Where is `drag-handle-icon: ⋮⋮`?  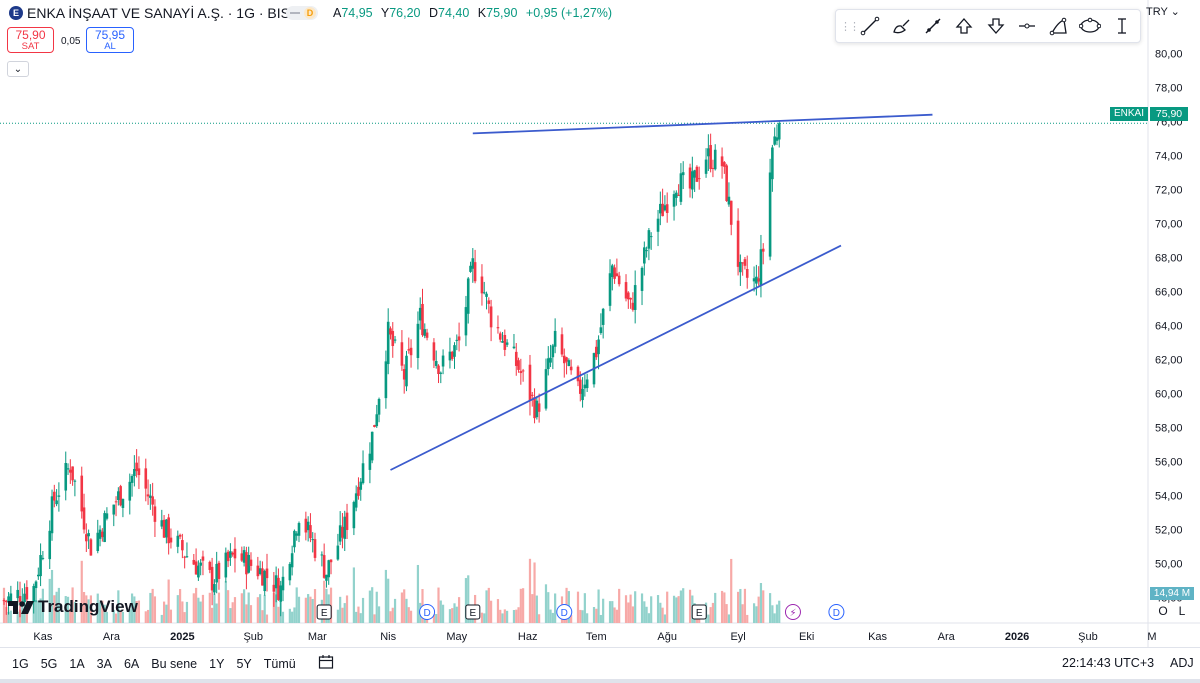 drag-handle-icon: ⋮⋮ is located at coordinates (850, 26).